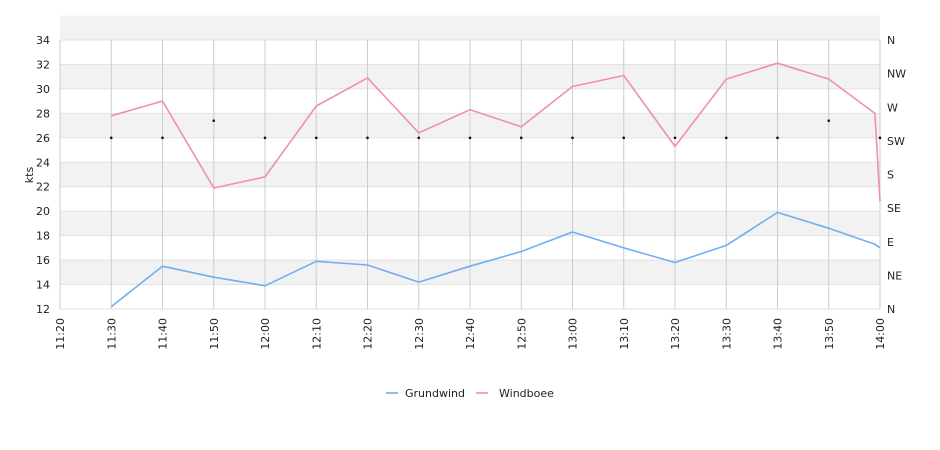  I want to click on direction-markers, so click(495, 129).